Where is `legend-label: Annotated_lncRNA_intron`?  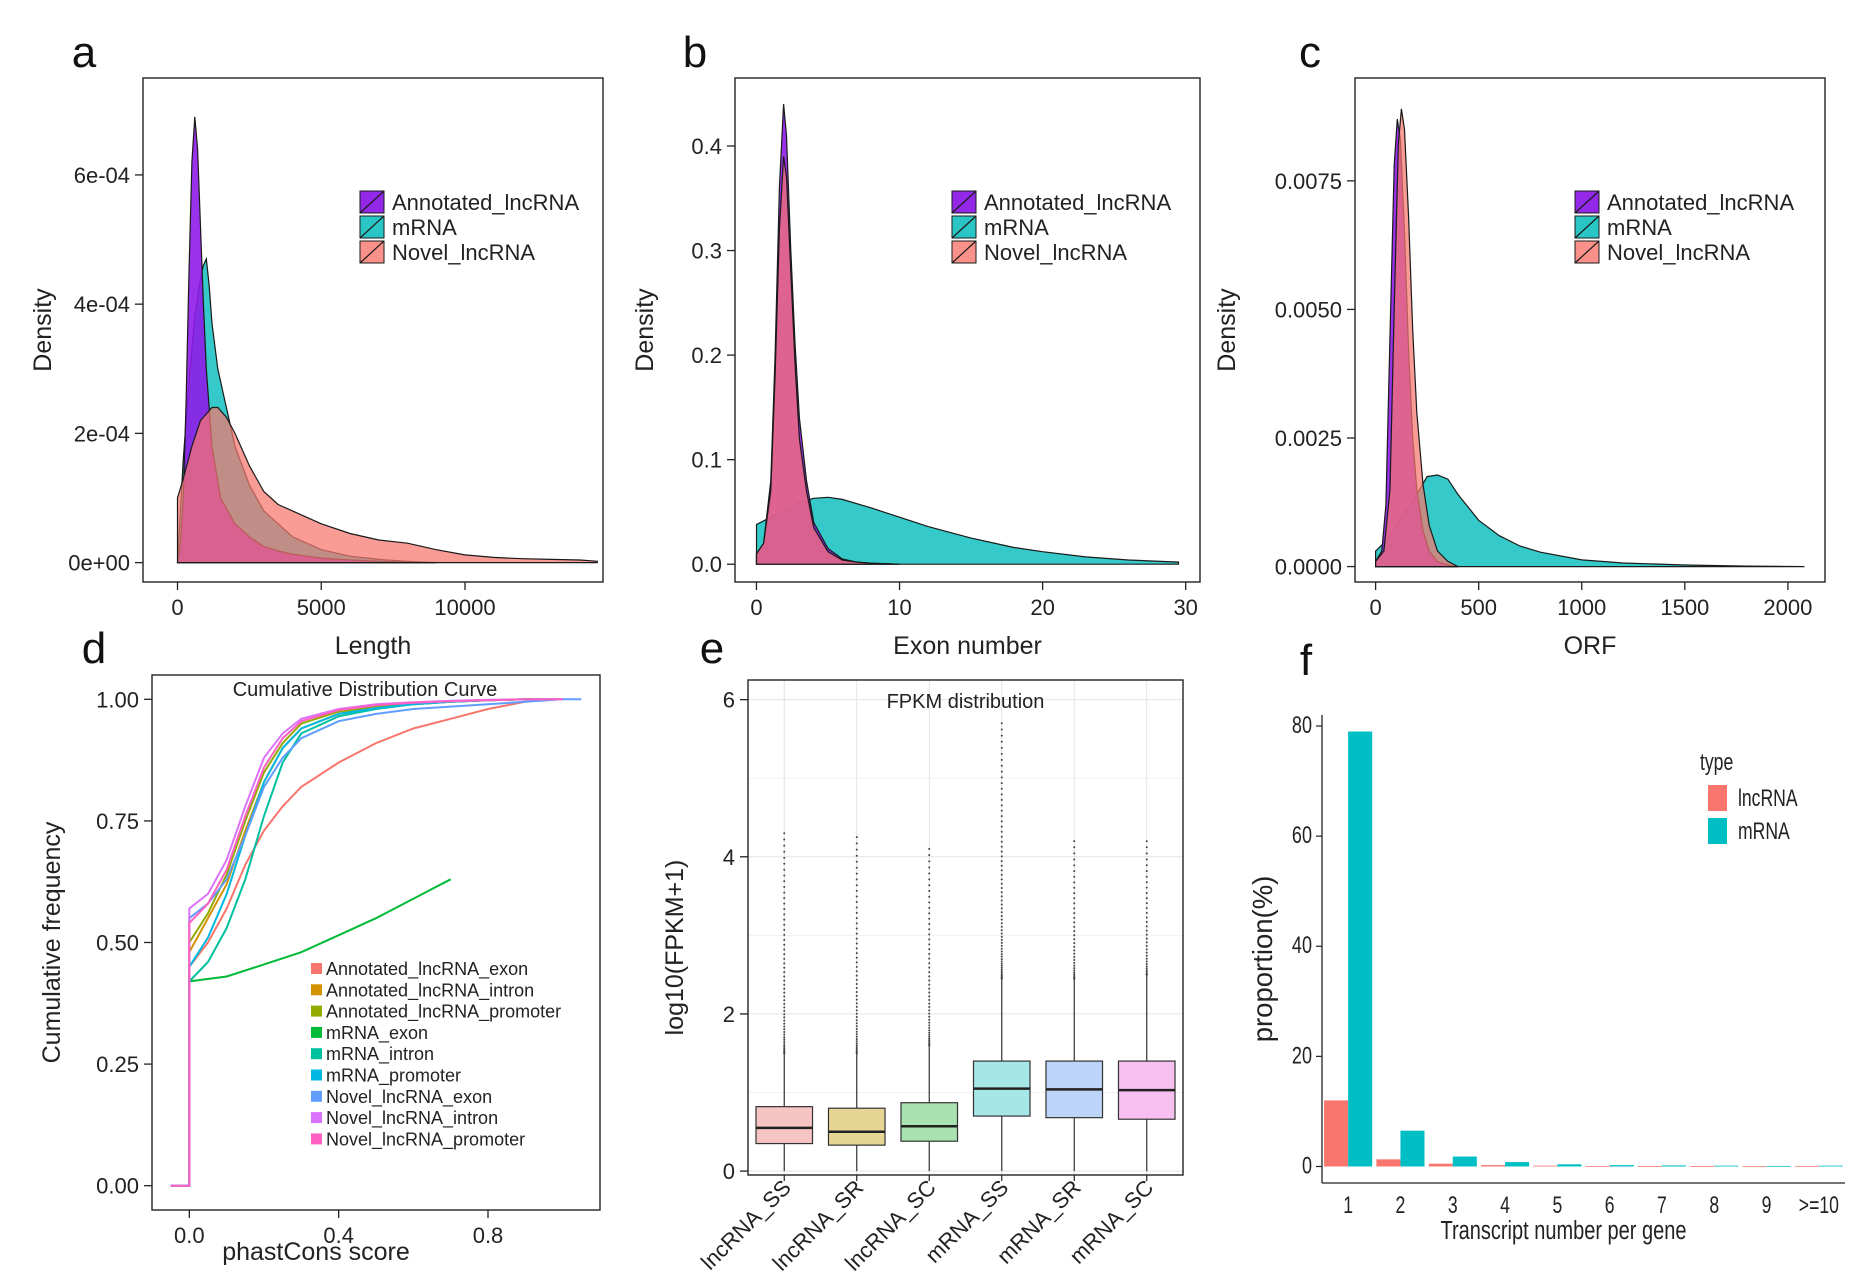
legend-label: Annotated_lncRNA_intron is located at coordinates (430, 990).